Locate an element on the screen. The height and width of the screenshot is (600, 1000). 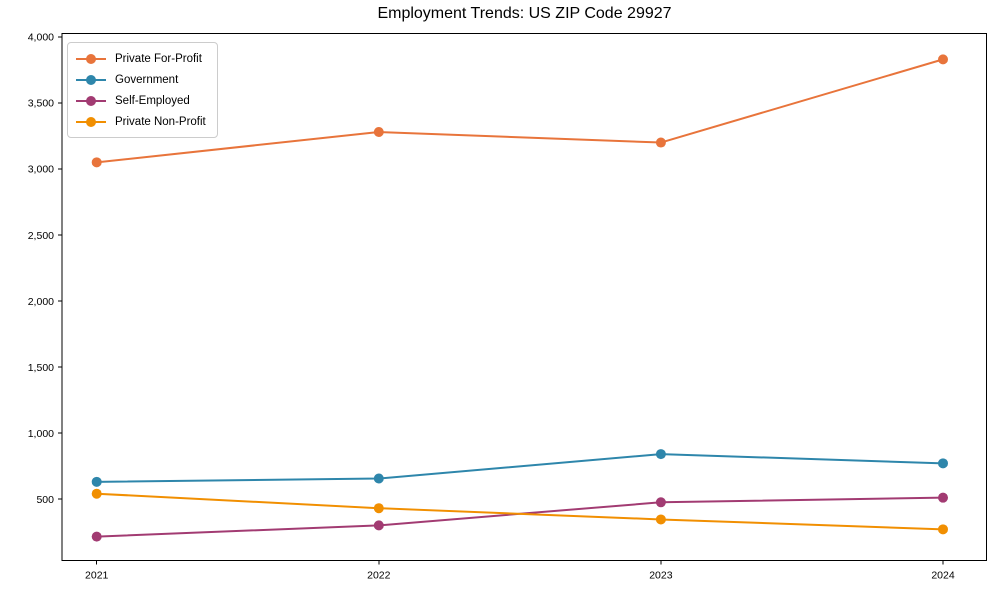
legend-item: Self-Employed is located at coordinates (141, 100).